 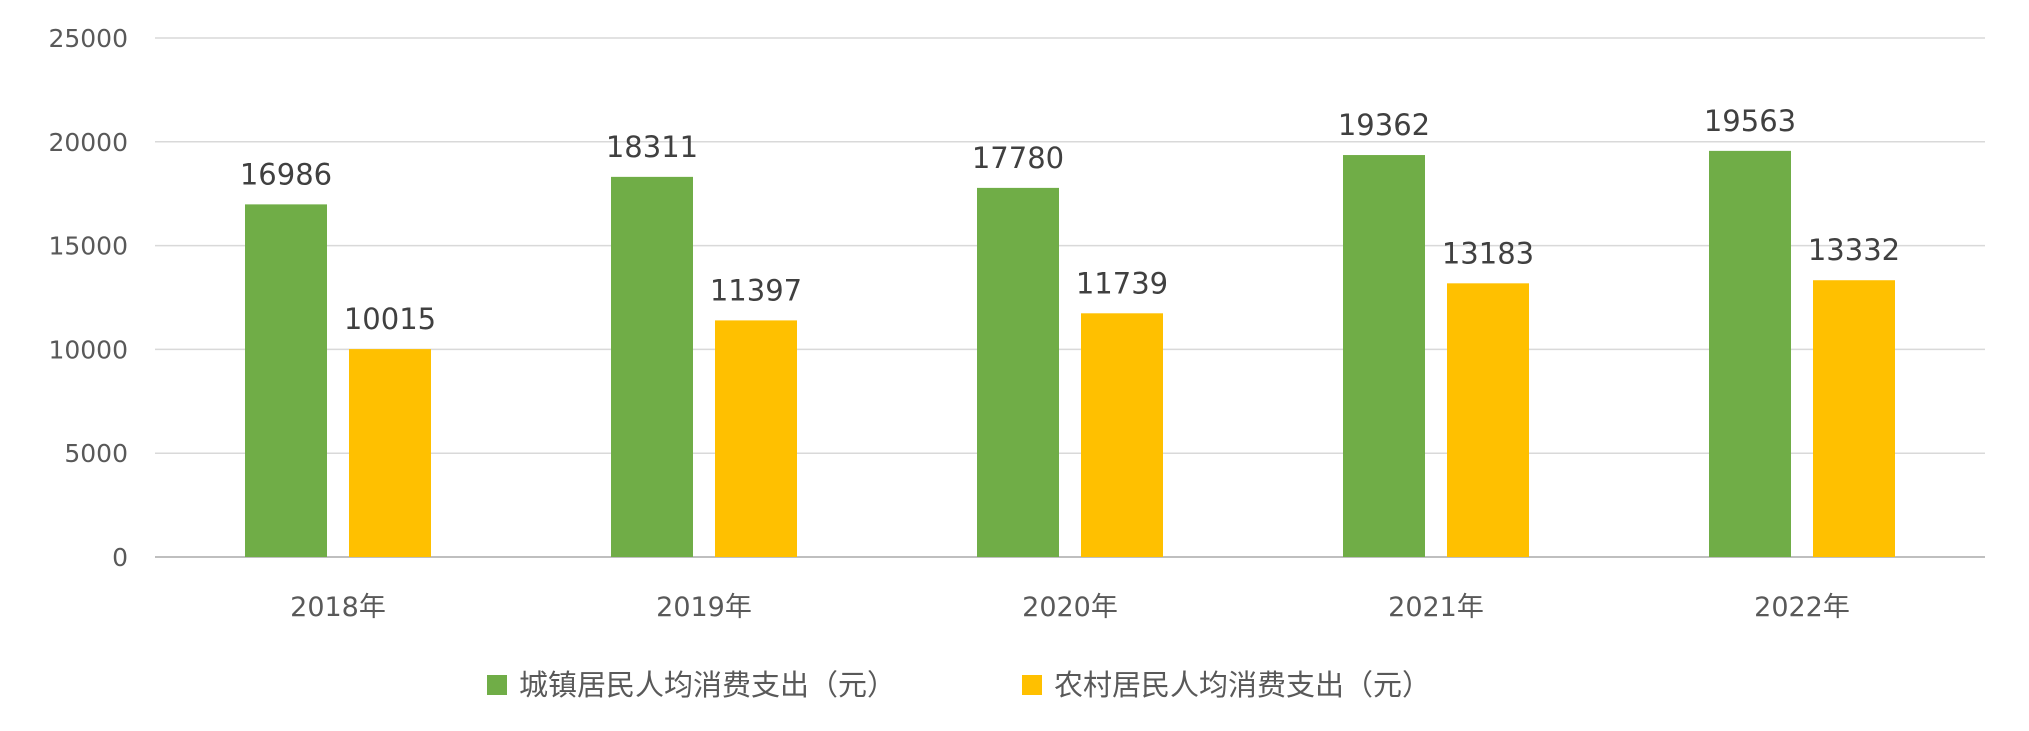 I want to click on y-tick-label: 0, so click(x=120, y=557).